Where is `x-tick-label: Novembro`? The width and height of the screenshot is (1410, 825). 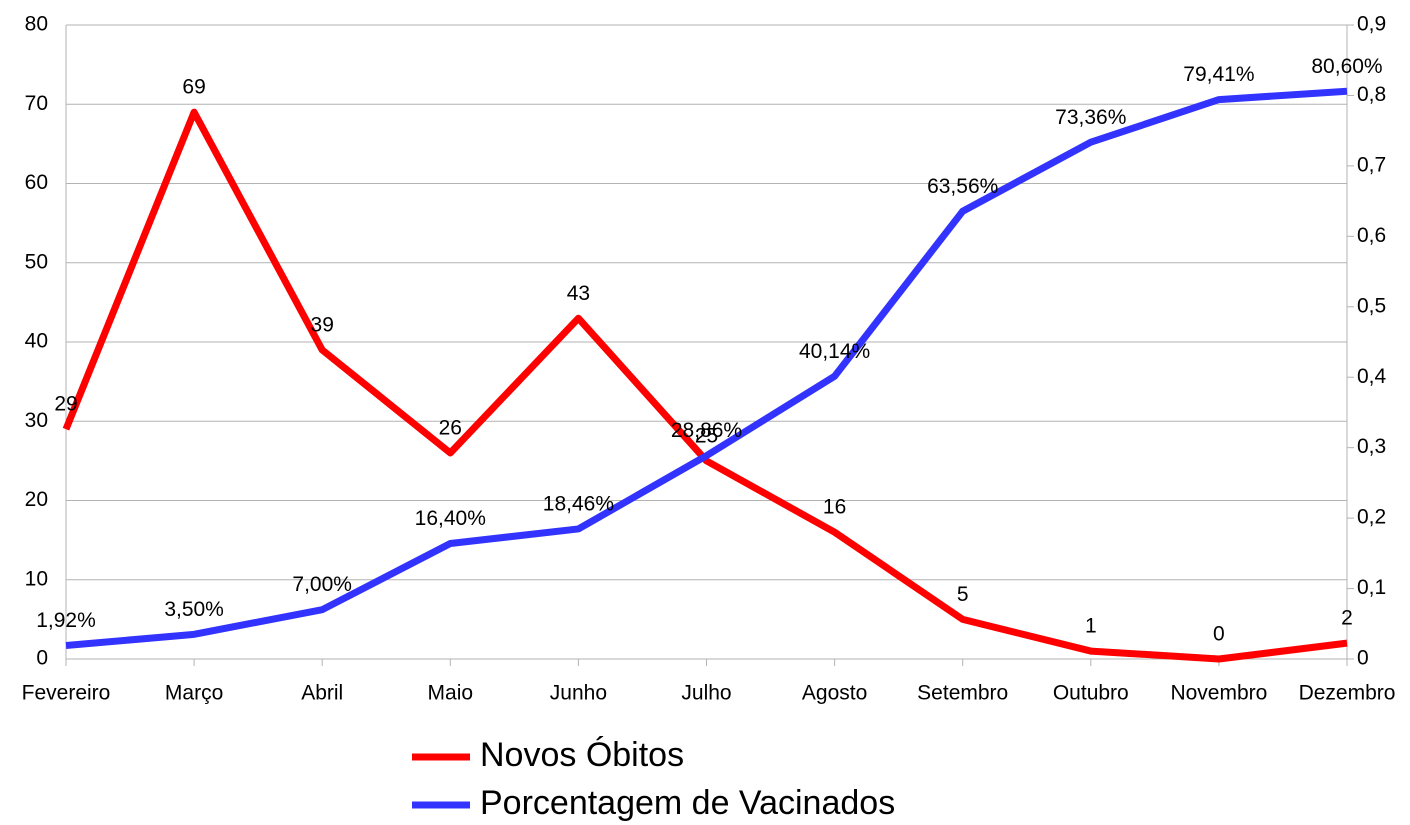 x-tick-label: Novembro is located at coordinates (1218, 693).